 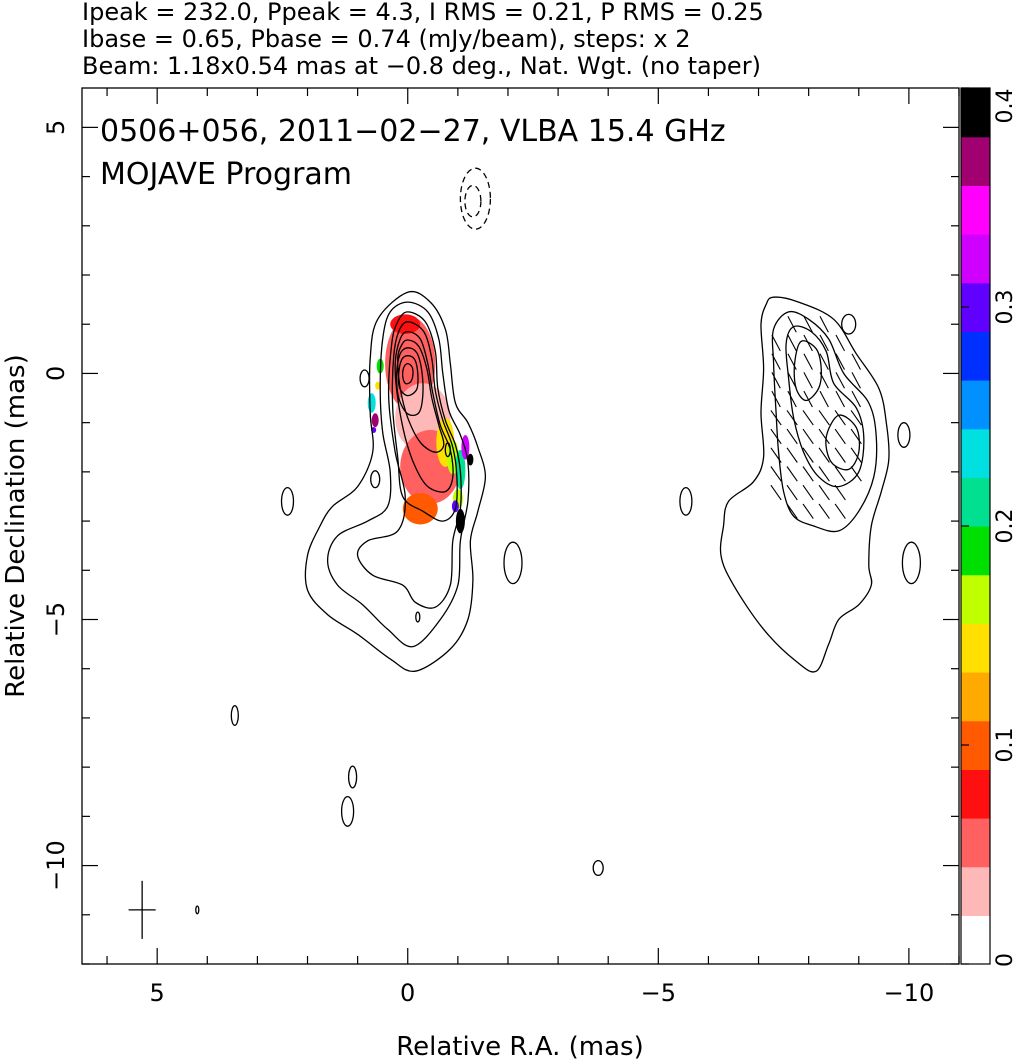 I want to click on colorbar-tick-label-3: 0.3, so click(x=1005, y=307).